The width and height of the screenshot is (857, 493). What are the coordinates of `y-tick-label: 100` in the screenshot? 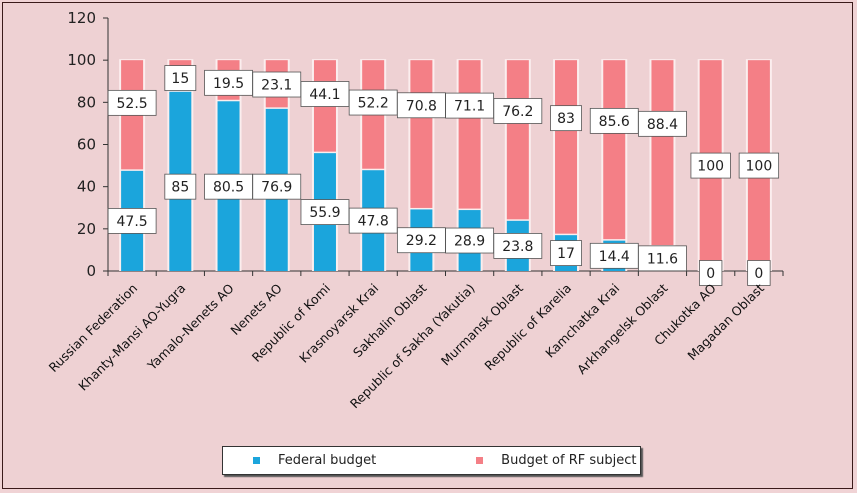 It's located at (81, 60).